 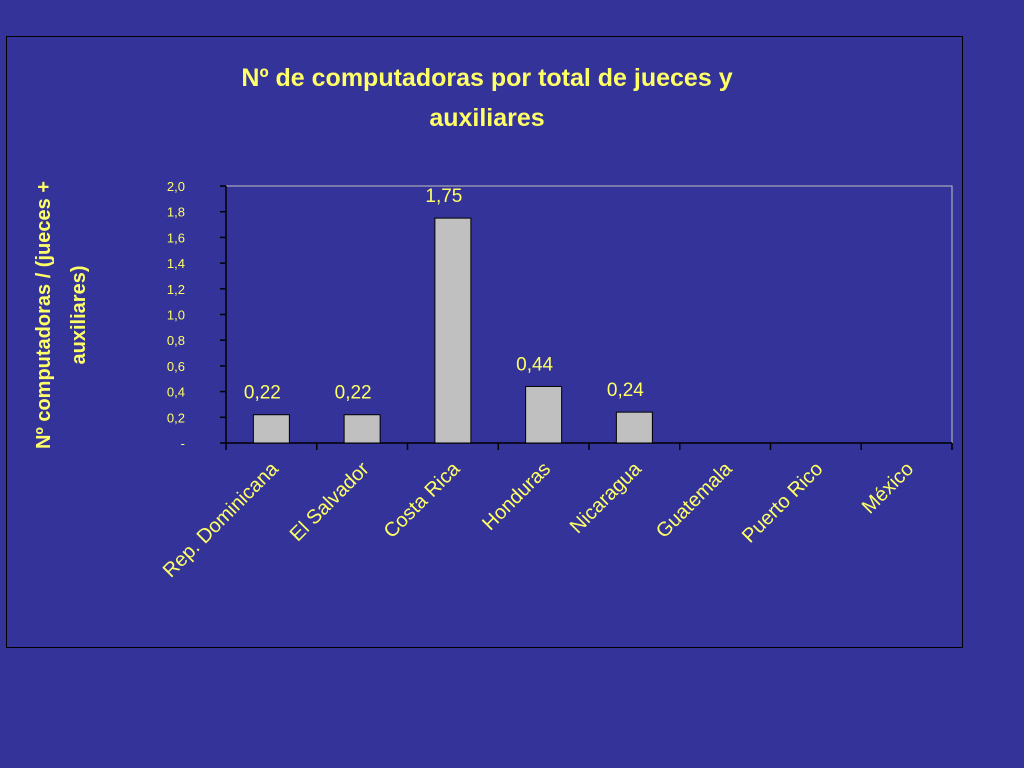 I want to click on y-tick-label: 0,6, so click(x=176, y=366).